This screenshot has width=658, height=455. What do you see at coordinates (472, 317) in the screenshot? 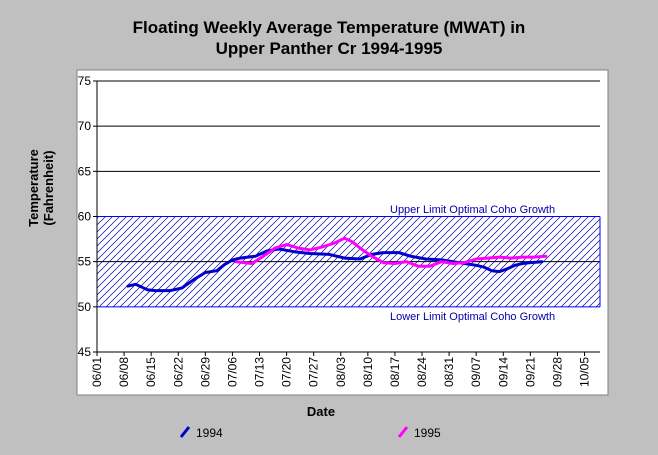
I see `lower-limit-label: Lower Limit Optimal Coho Growth` at bounding box center [472, 317].